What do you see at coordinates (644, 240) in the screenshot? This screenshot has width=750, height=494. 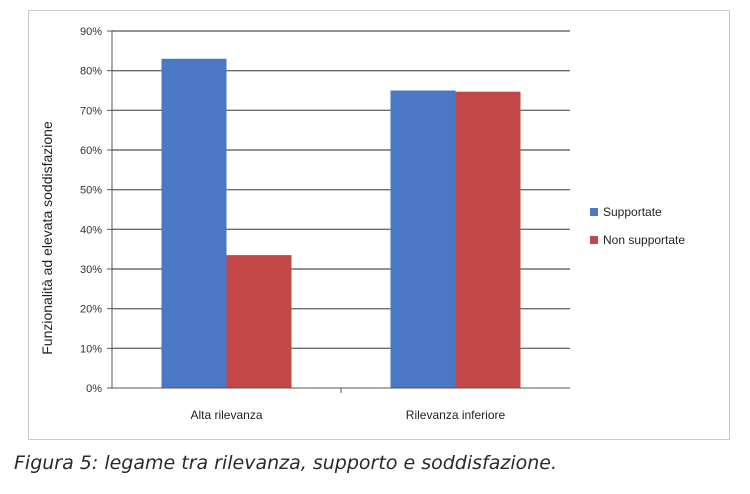 I see `legend-entry: Non supportate` at bounding box center [644, 240].